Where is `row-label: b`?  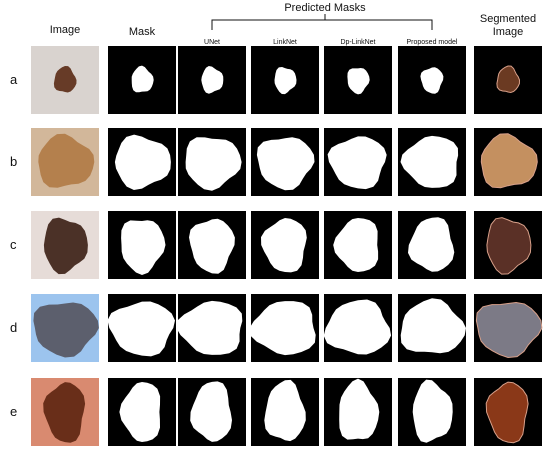
row-label: b is located at coordinates (13, 161).